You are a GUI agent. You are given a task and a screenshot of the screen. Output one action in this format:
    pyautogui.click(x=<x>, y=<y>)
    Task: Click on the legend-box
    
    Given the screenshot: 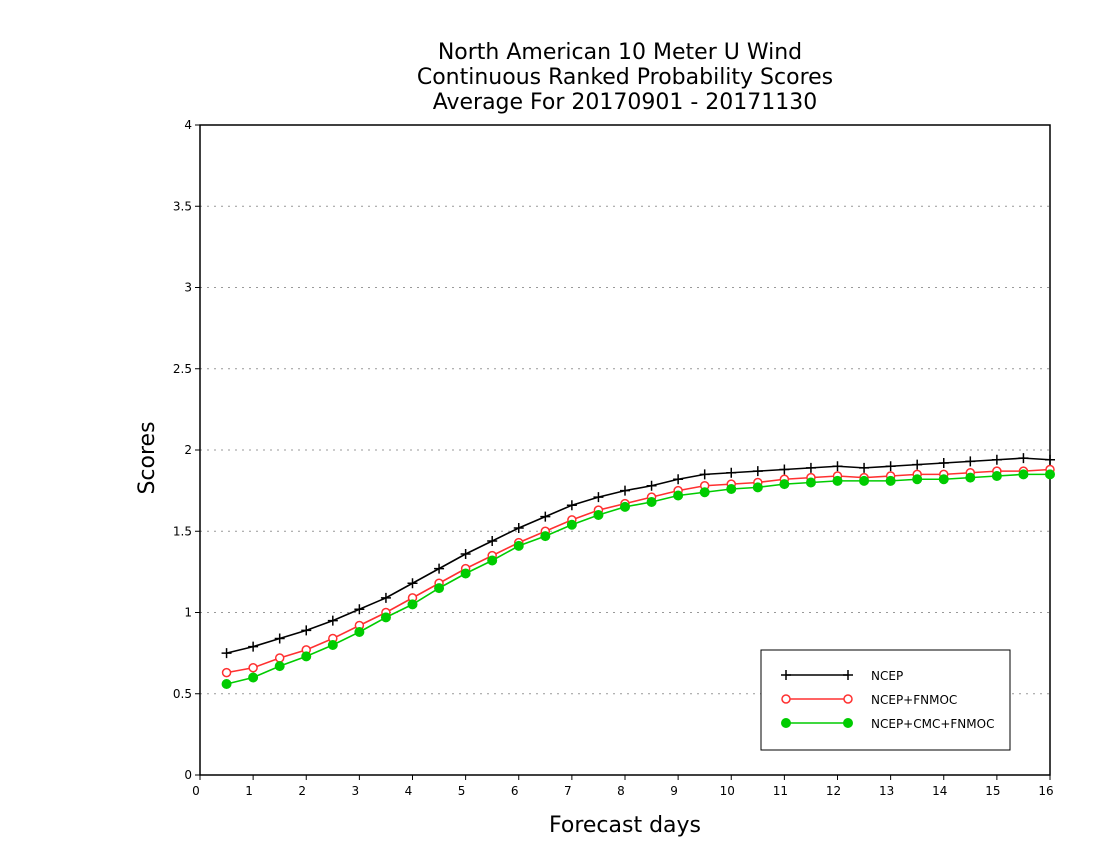 What is the action you would take?
    pyautogui.click(x=885, y=700)
    